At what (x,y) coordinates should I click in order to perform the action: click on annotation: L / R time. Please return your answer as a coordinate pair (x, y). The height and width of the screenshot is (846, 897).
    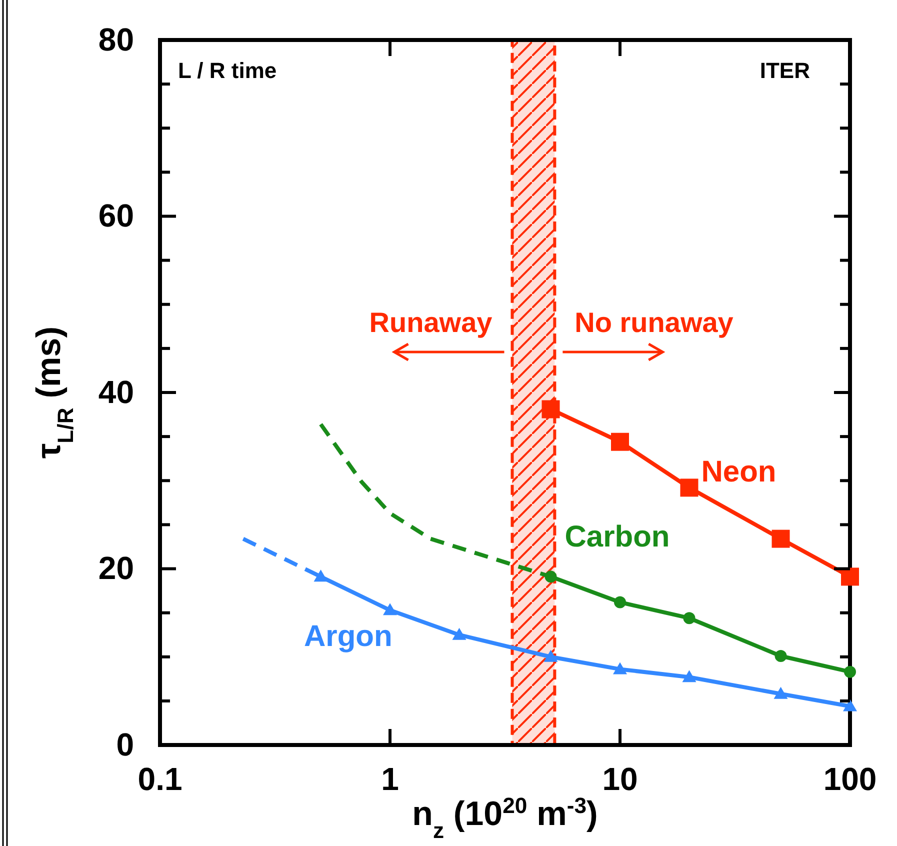
    Looking at the image, I should click on (227, 70).